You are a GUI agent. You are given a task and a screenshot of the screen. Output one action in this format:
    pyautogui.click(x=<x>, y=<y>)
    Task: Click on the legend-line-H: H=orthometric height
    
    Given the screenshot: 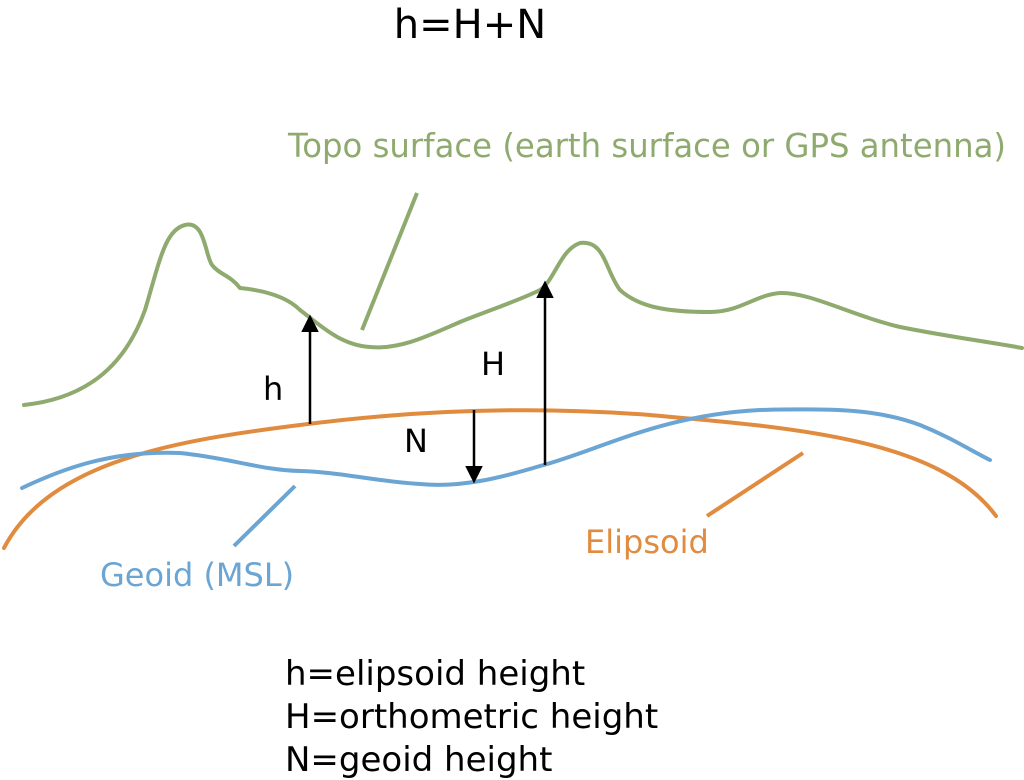 What is the action you would take?
    pyautogui.click(x=471, y=717)
    